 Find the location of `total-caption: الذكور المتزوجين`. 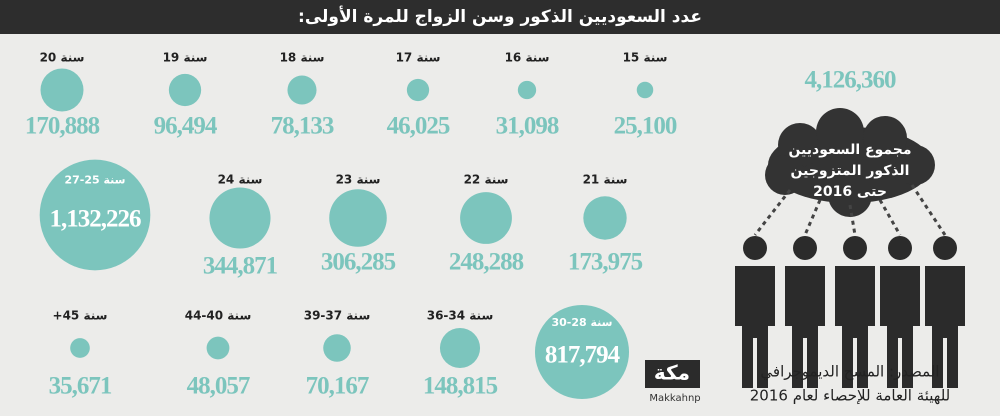

total-caption: الذكور المتزوجين is located at coordinates (850, 171).